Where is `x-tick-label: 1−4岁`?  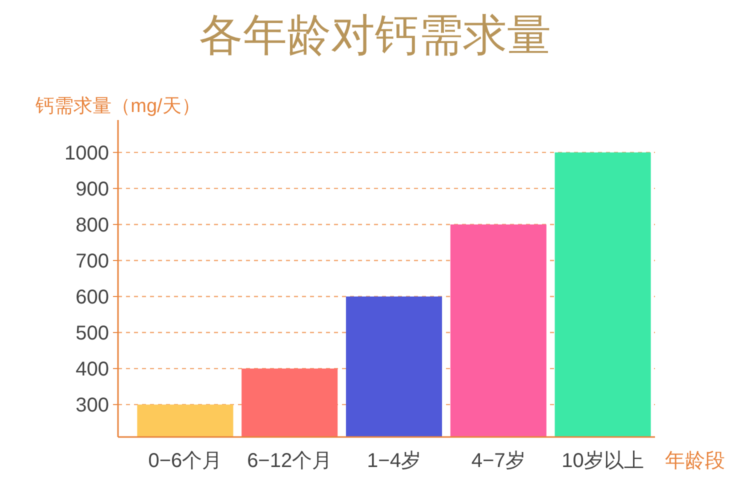 x-tick-label: 1−4岁 is located at coordinates (394, 461).